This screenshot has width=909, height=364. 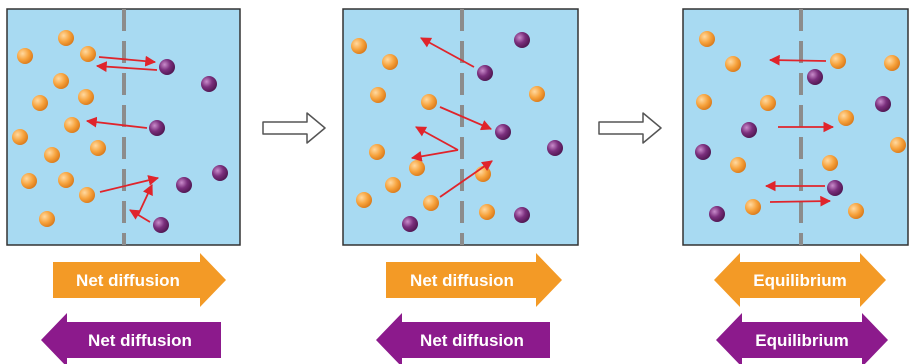 I want to click on equilibrium-orange-arrow: Equilibrium, so click(x=800, y=280).